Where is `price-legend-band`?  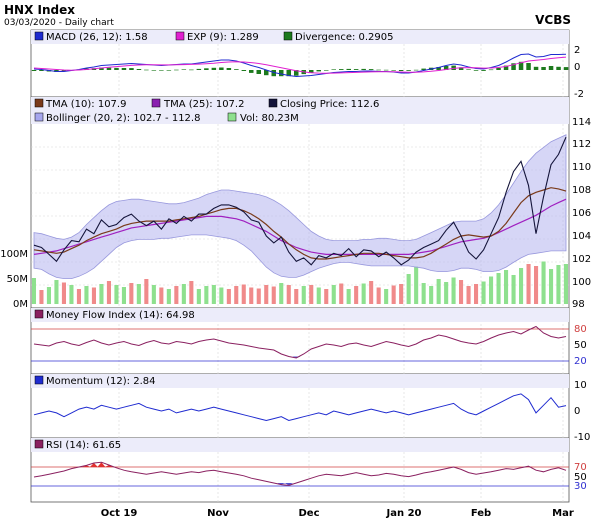 price-legend-band is located at coordinates (300, 110).